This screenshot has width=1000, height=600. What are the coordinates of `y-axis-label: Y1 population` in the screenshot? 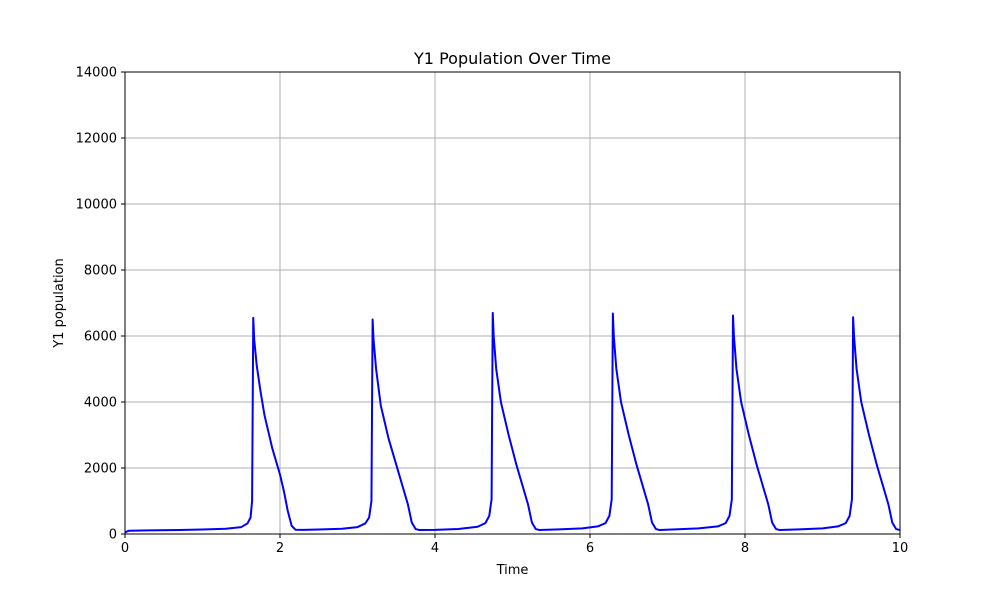 It's located at (59, 303).